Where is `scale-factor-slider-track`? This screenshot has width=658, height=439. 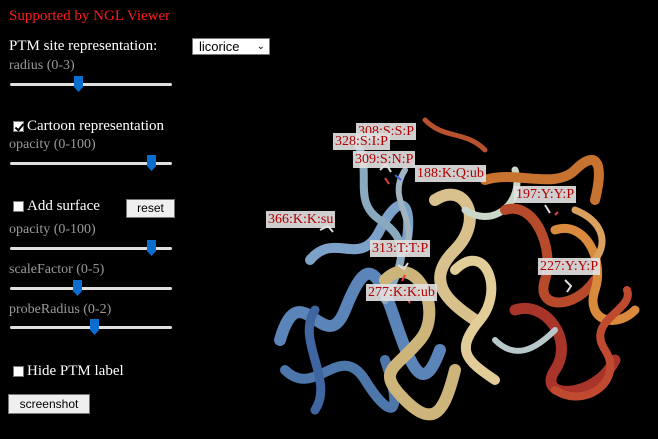
scale-factor-slider-track is located at coordinates (91, 288).